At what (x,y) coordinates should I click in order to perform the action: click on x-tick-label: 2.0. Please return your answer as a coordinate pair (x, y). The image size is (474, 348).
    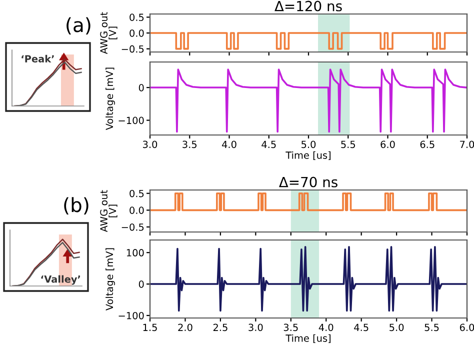
    Looking at the image, I should click on (185, 328).